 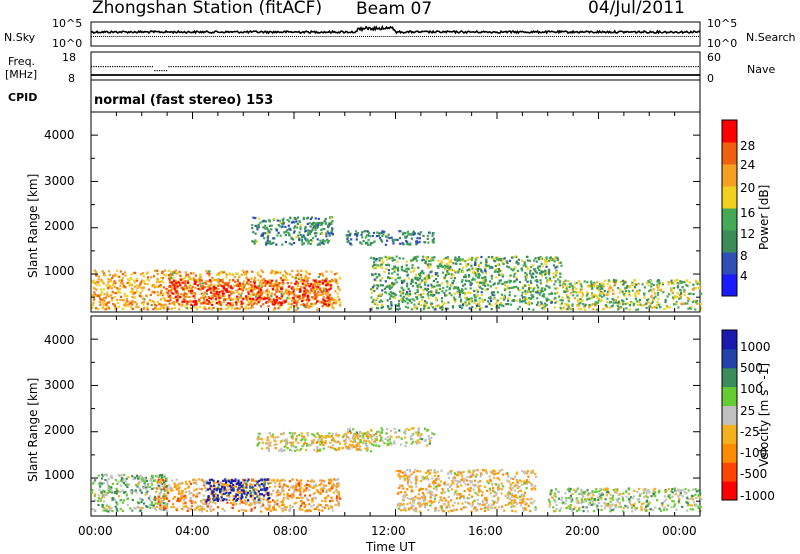 What do you see at coordinates (748, 411) in the screenshot?
I see `vel-cb-tick-25: 25` at bounding box center [748, 411].